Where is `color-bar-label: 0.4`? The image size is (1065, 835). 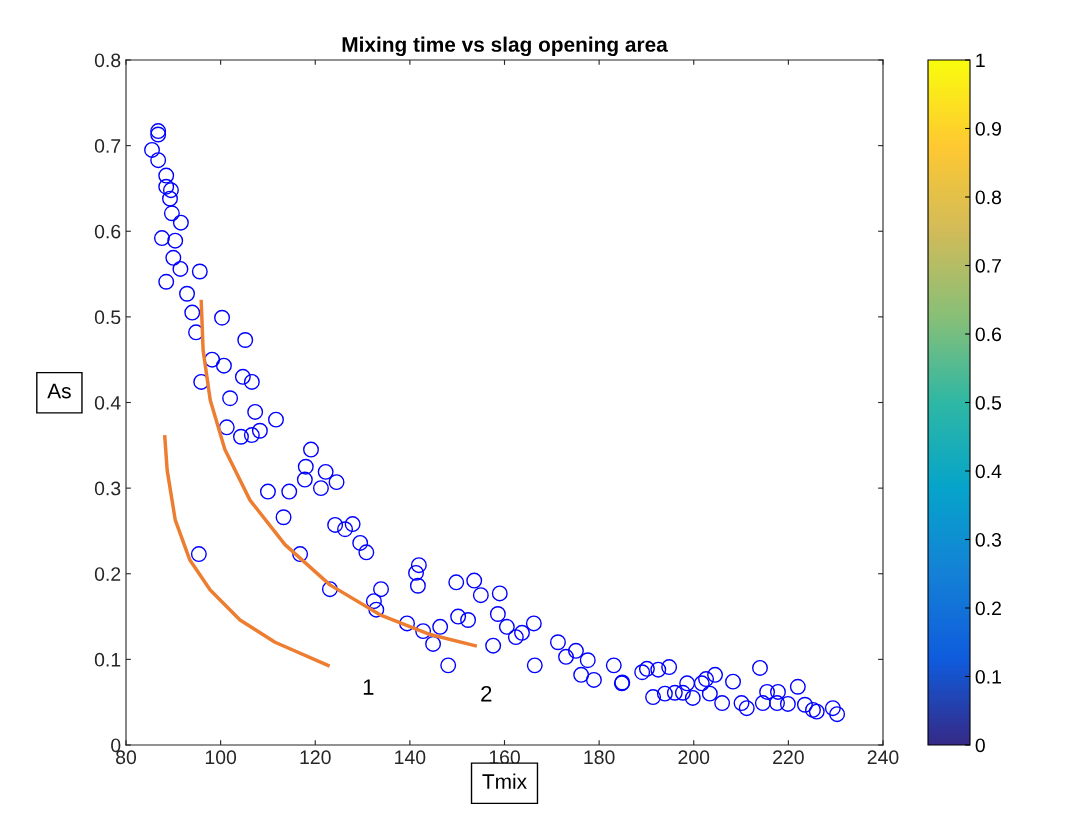 color-bar-label: 0.4 is located at coordinates (988, 471).